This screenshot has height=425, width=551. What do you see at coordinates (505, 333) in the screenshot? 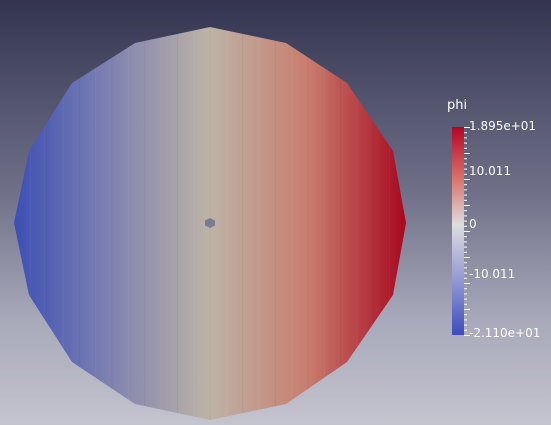
I see `colorbar-min-label: -2.110e+01` at bounding box center [505, 333].